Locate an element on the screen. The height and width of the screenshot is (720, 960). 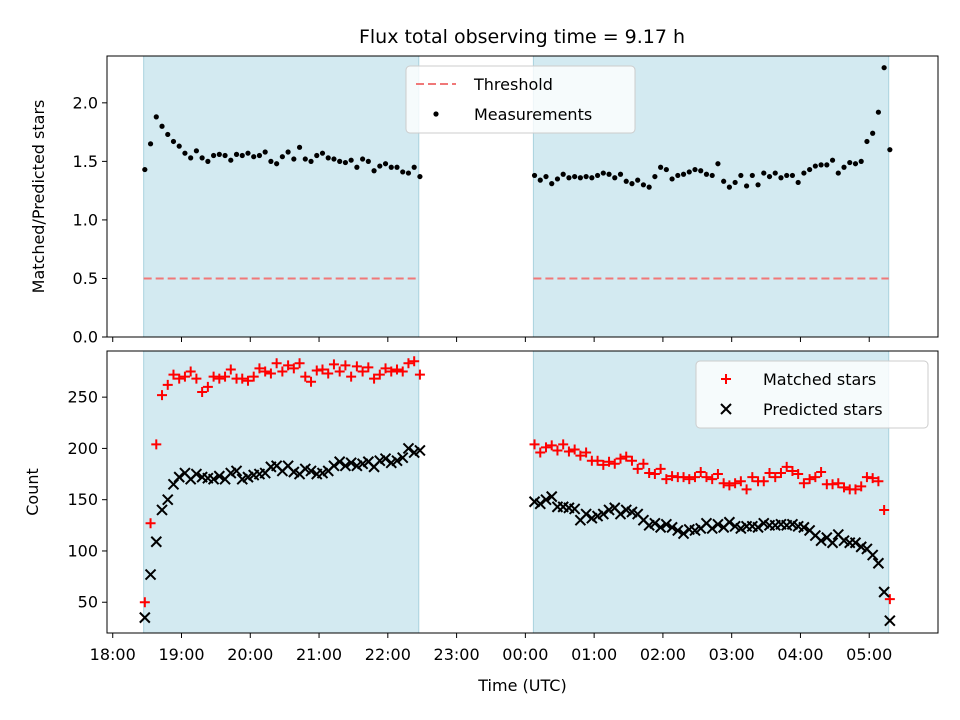
ratio-y-tick-label: 1.5 is located at coordinates (85, 161).